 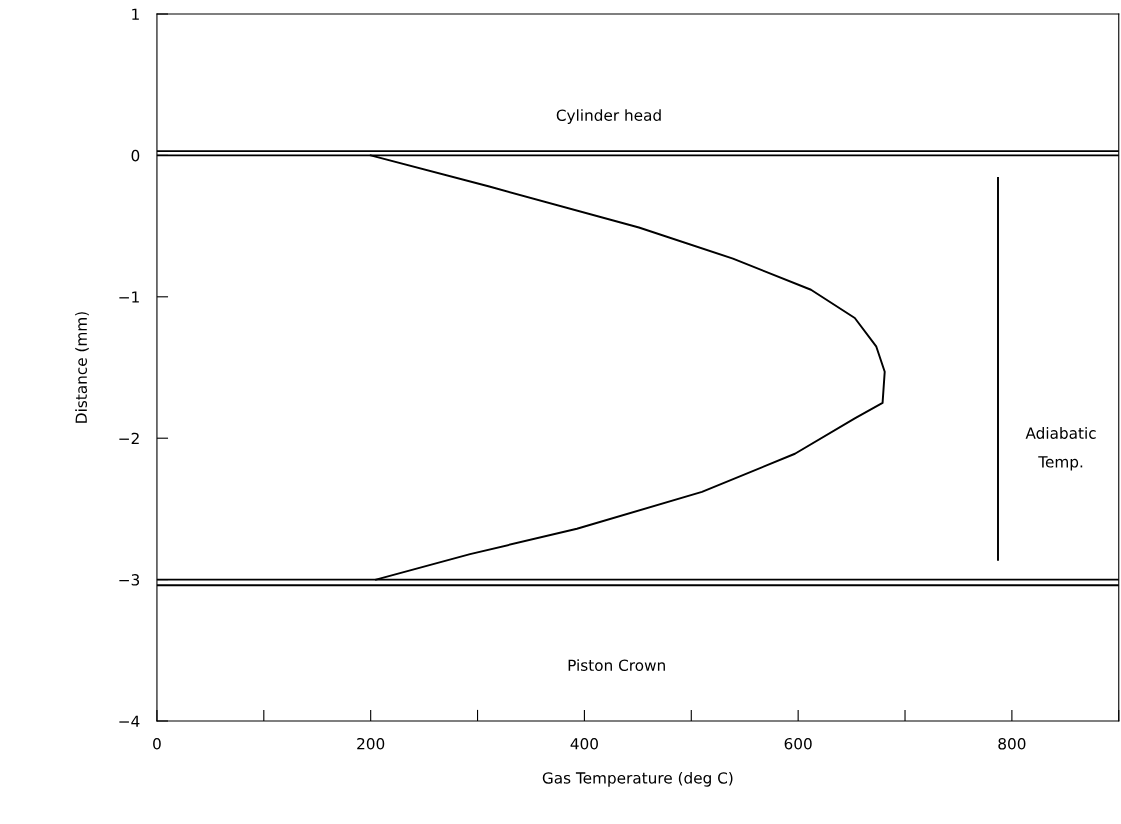 I want to click on y-axis-title: Distance (mm), so click(x=82, y=367).